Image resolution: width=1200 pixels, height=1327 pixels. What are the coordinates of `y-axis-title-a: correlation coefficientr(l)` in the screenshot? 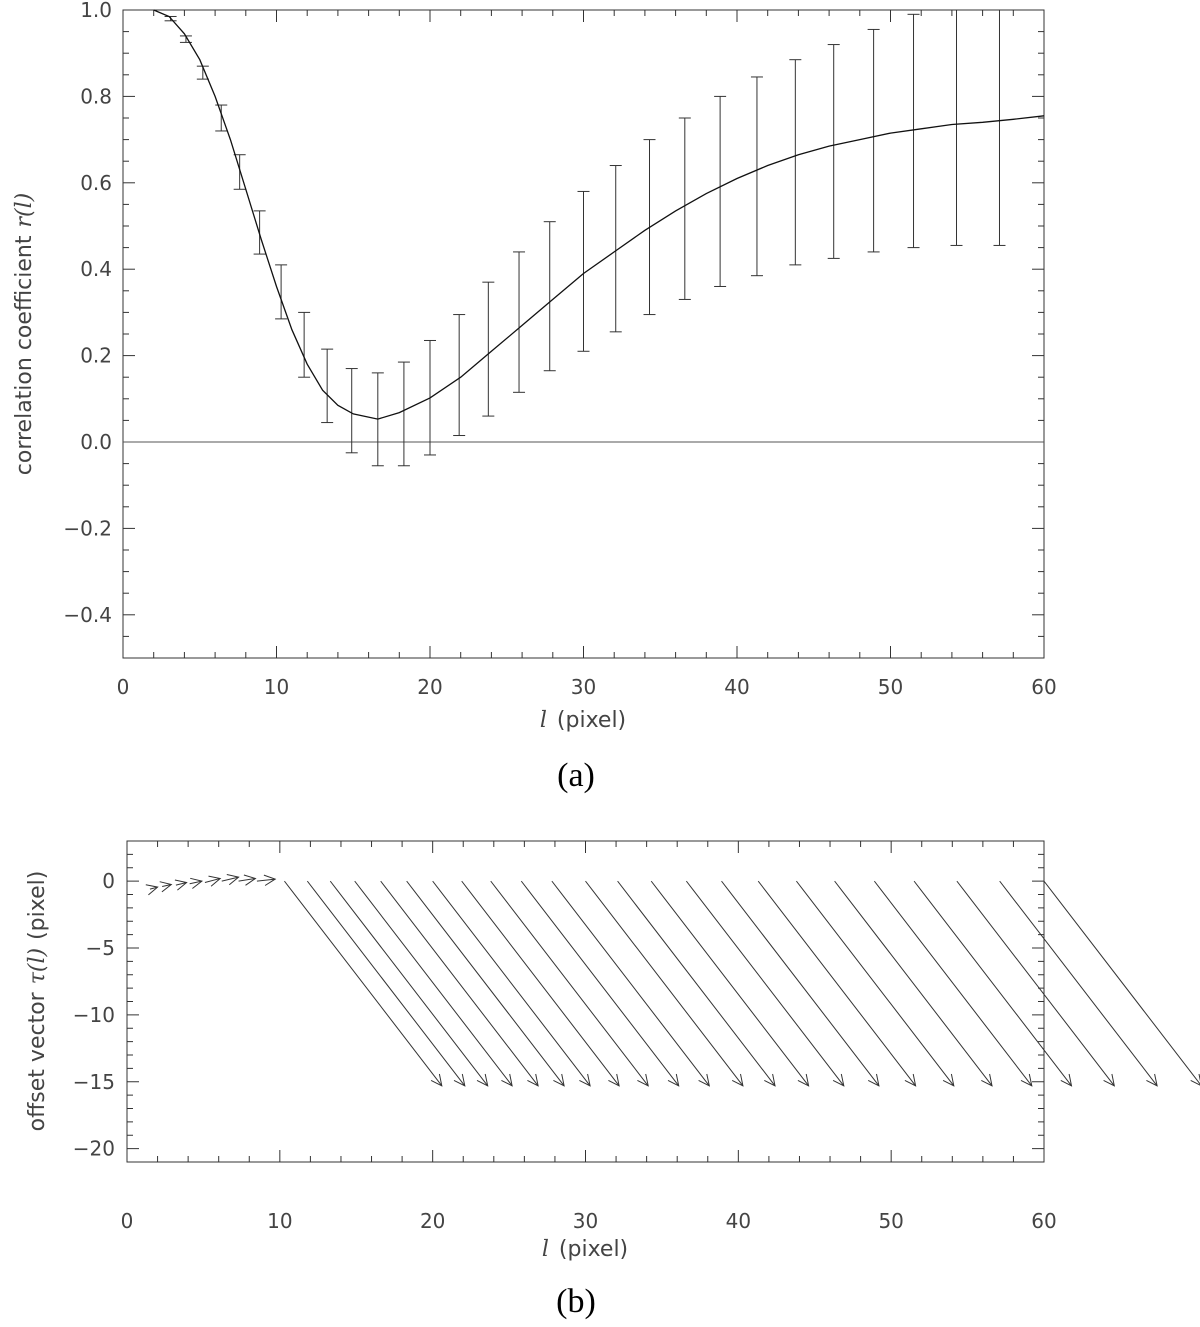 It's located at (24, 334).